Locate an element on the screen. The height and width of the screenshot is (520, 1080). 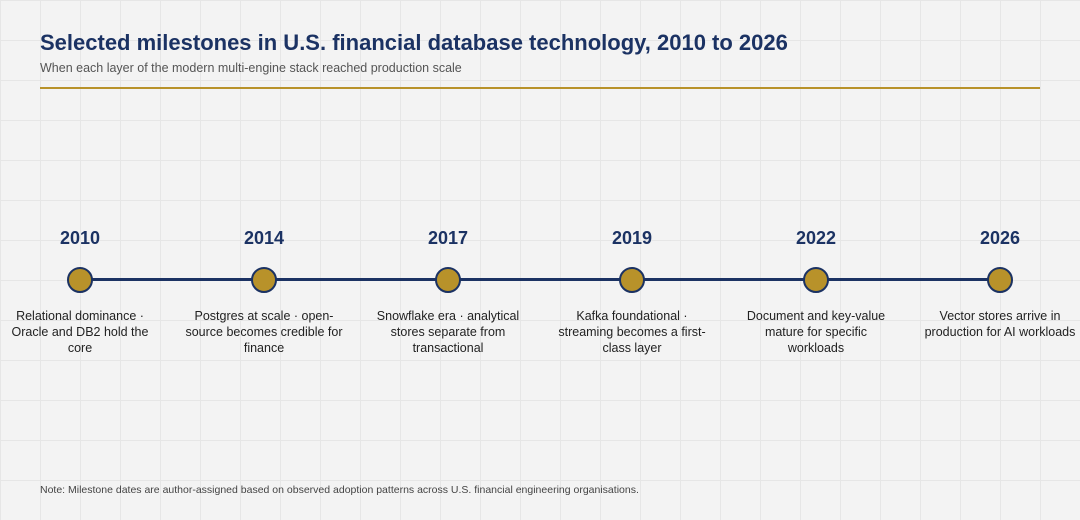
milestone-year: 2014 is located at coordinates (264, 238).